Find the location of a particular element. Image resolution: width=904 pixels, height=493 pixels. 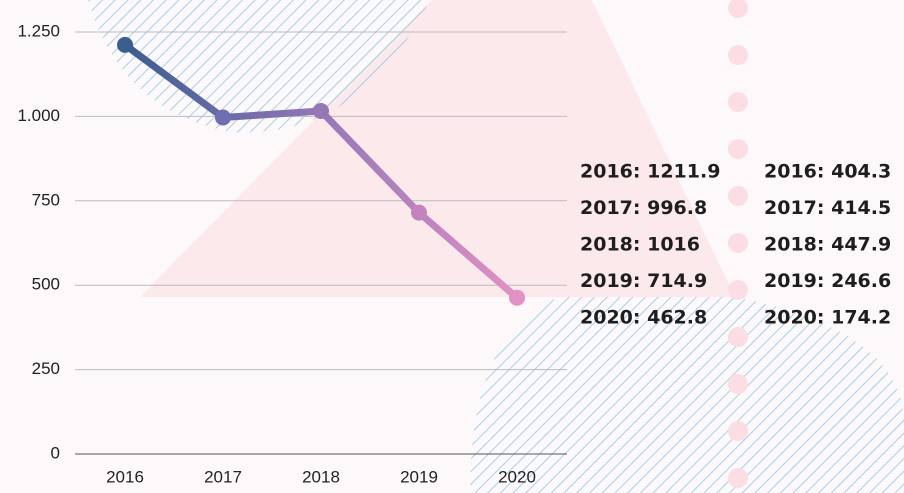

value-label: 2017: 996.8 is located at coordinates (643, 208).